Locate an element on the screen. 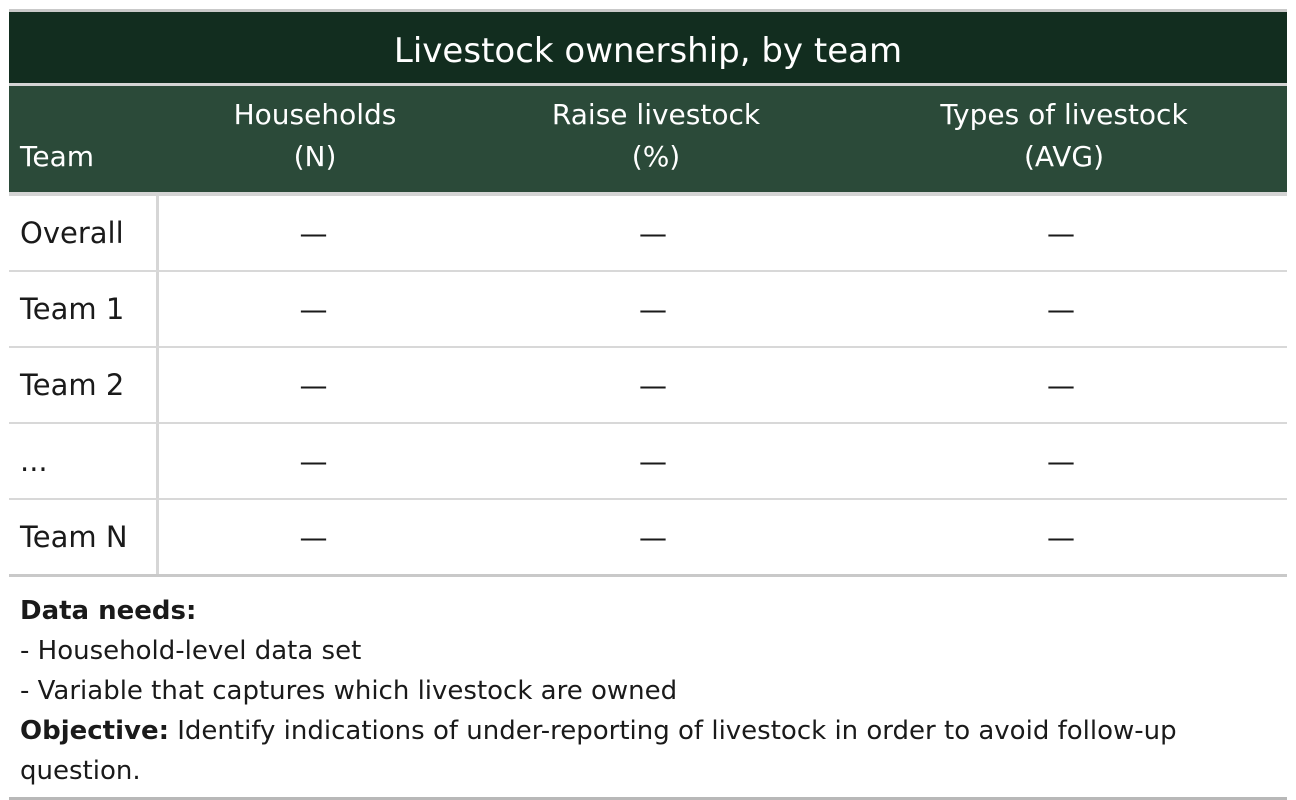 This screenshot has width=1296, height=800. data-needs-item: - Household-level data set is located at coordinates (191, 651).